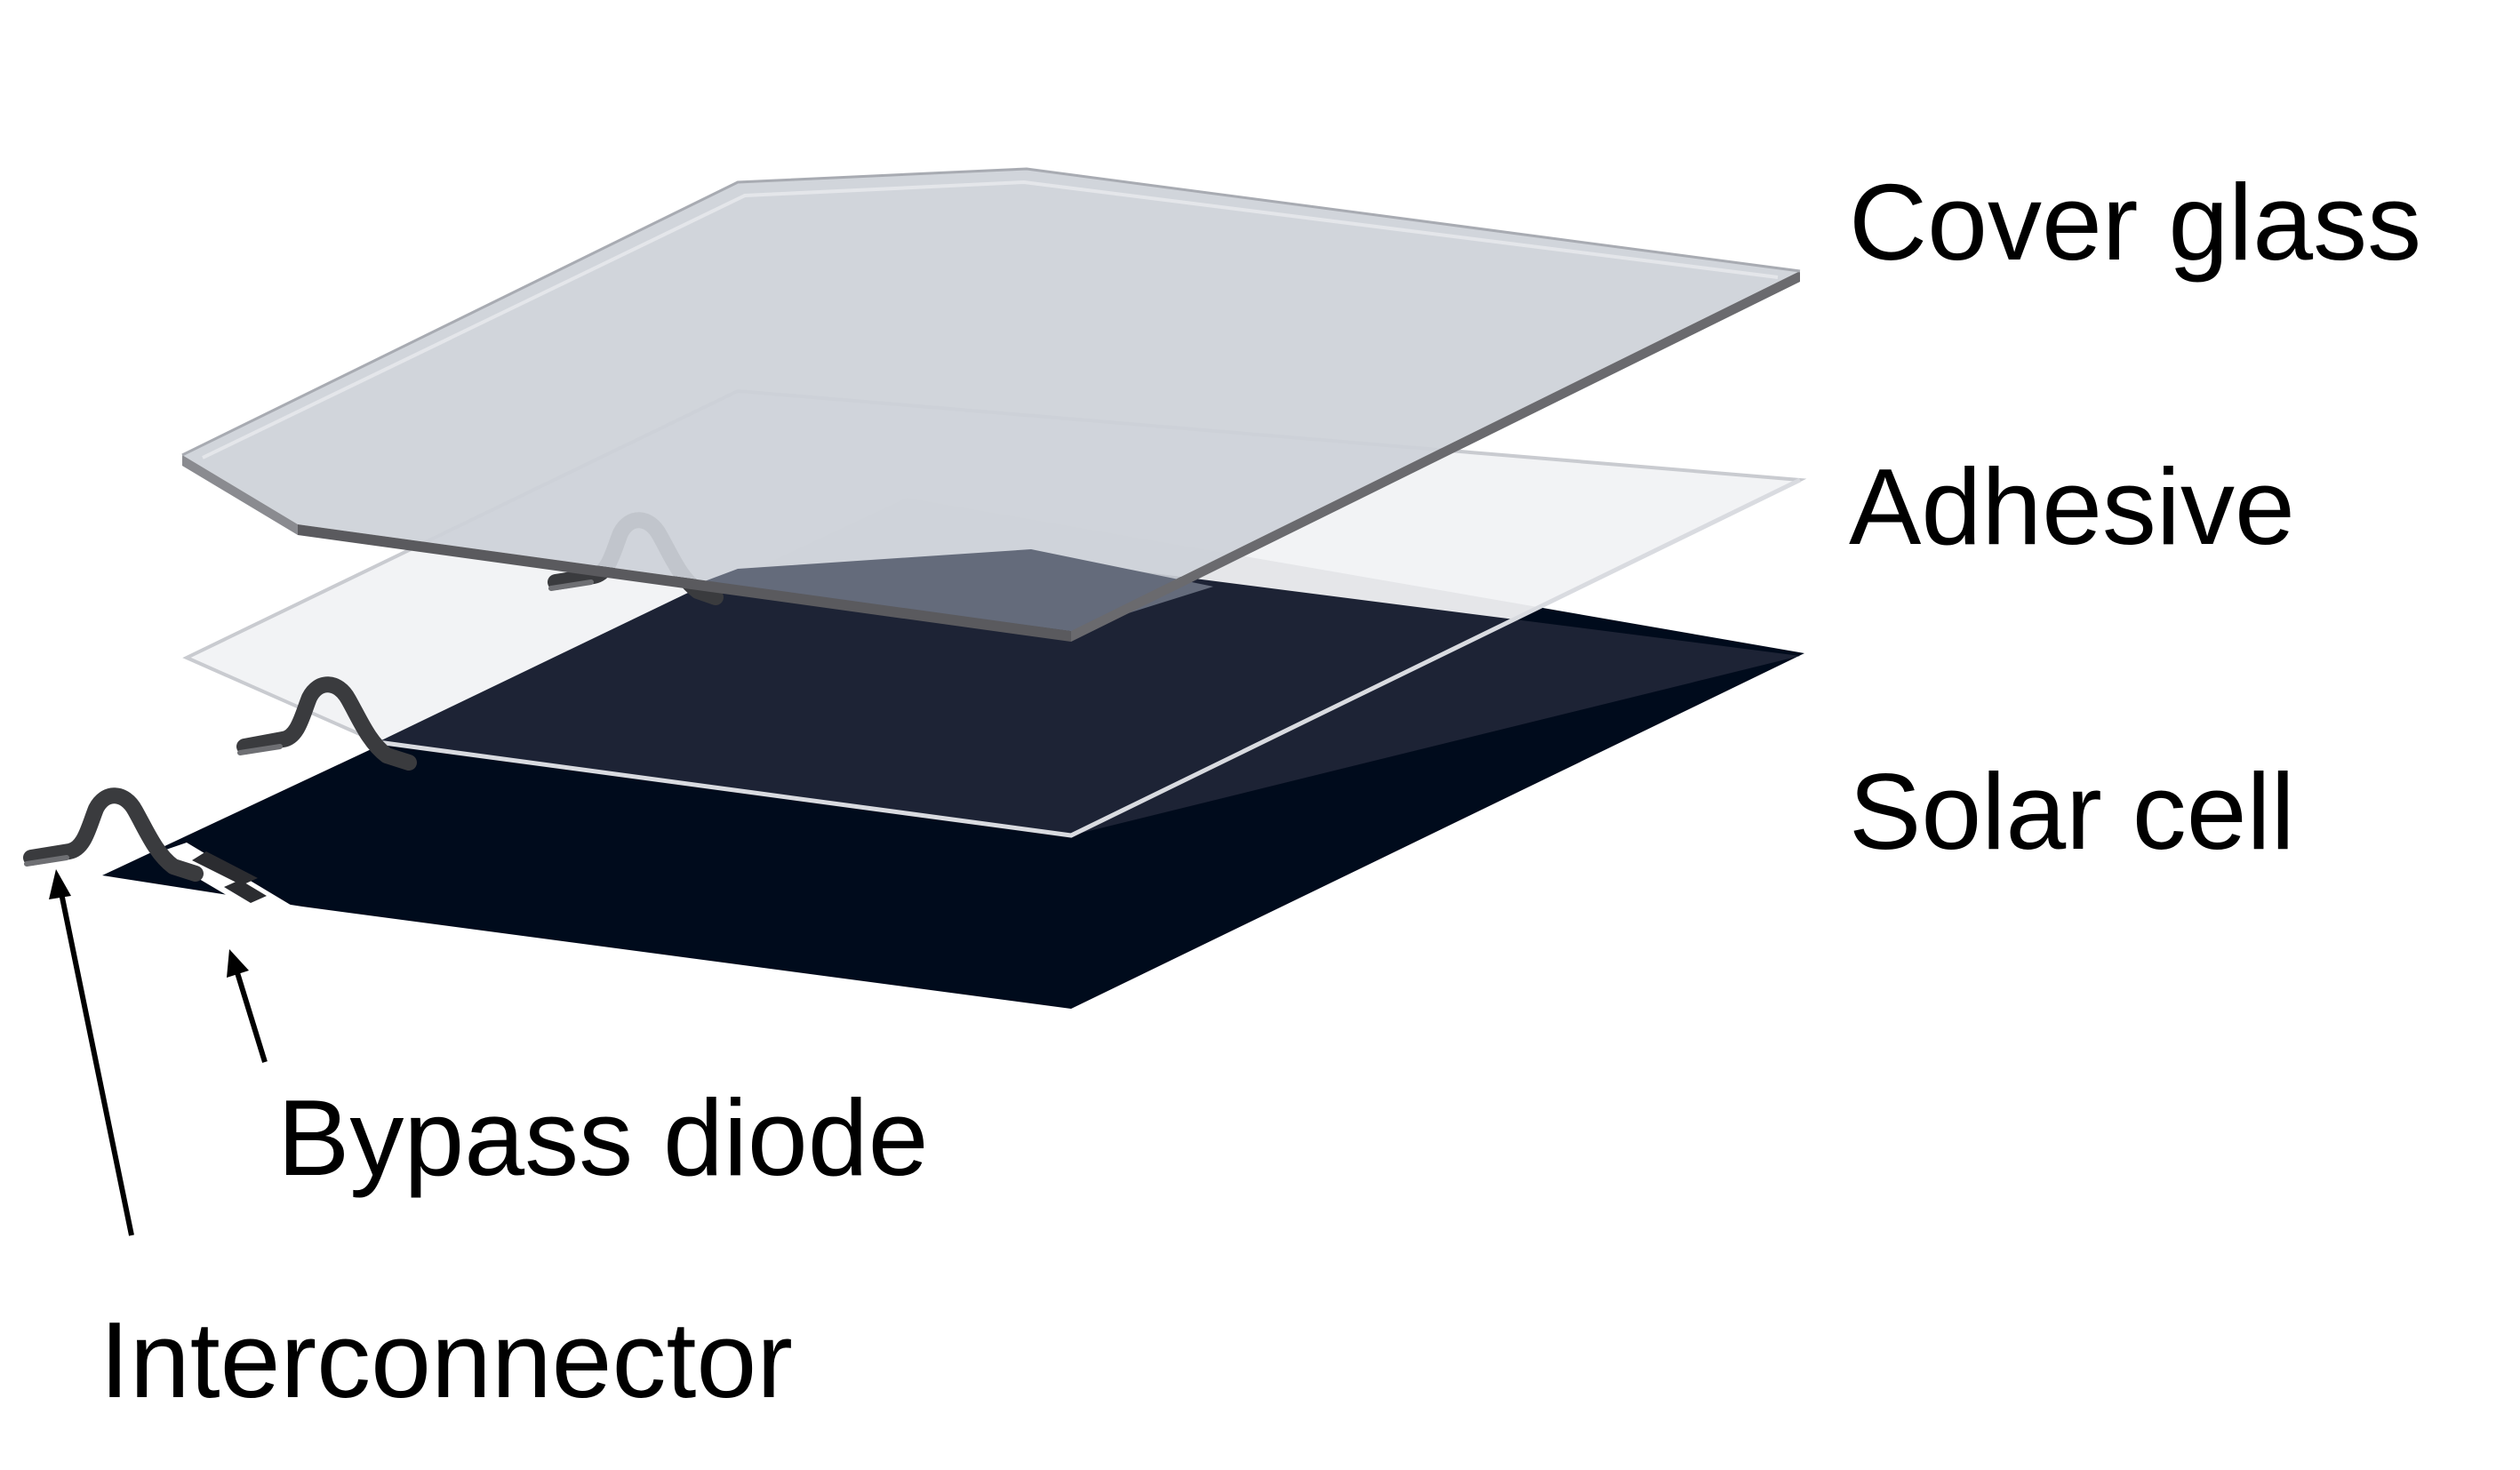  I want to click on interconnector-arrowhead, so click(60, 884).